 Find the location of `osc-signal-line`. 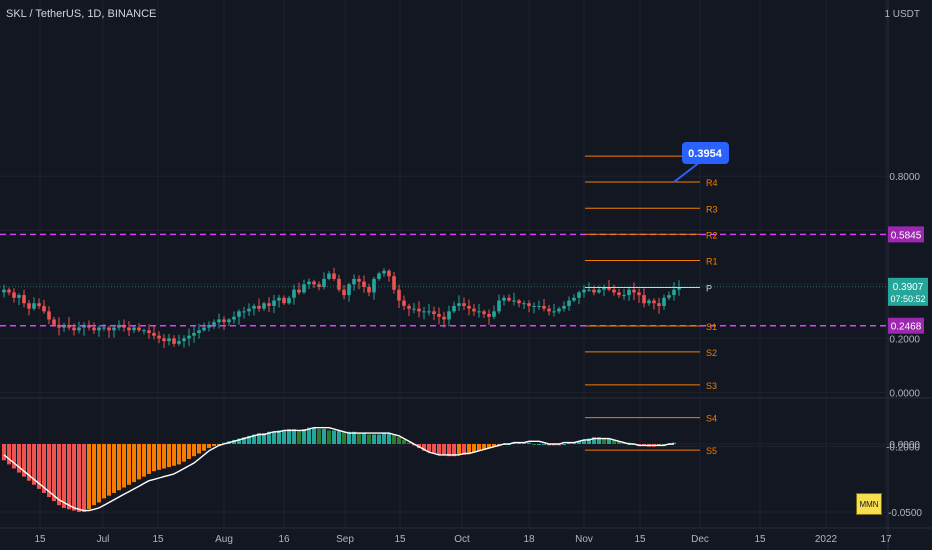

osc-signal-line is located at coordinates (338, 469).